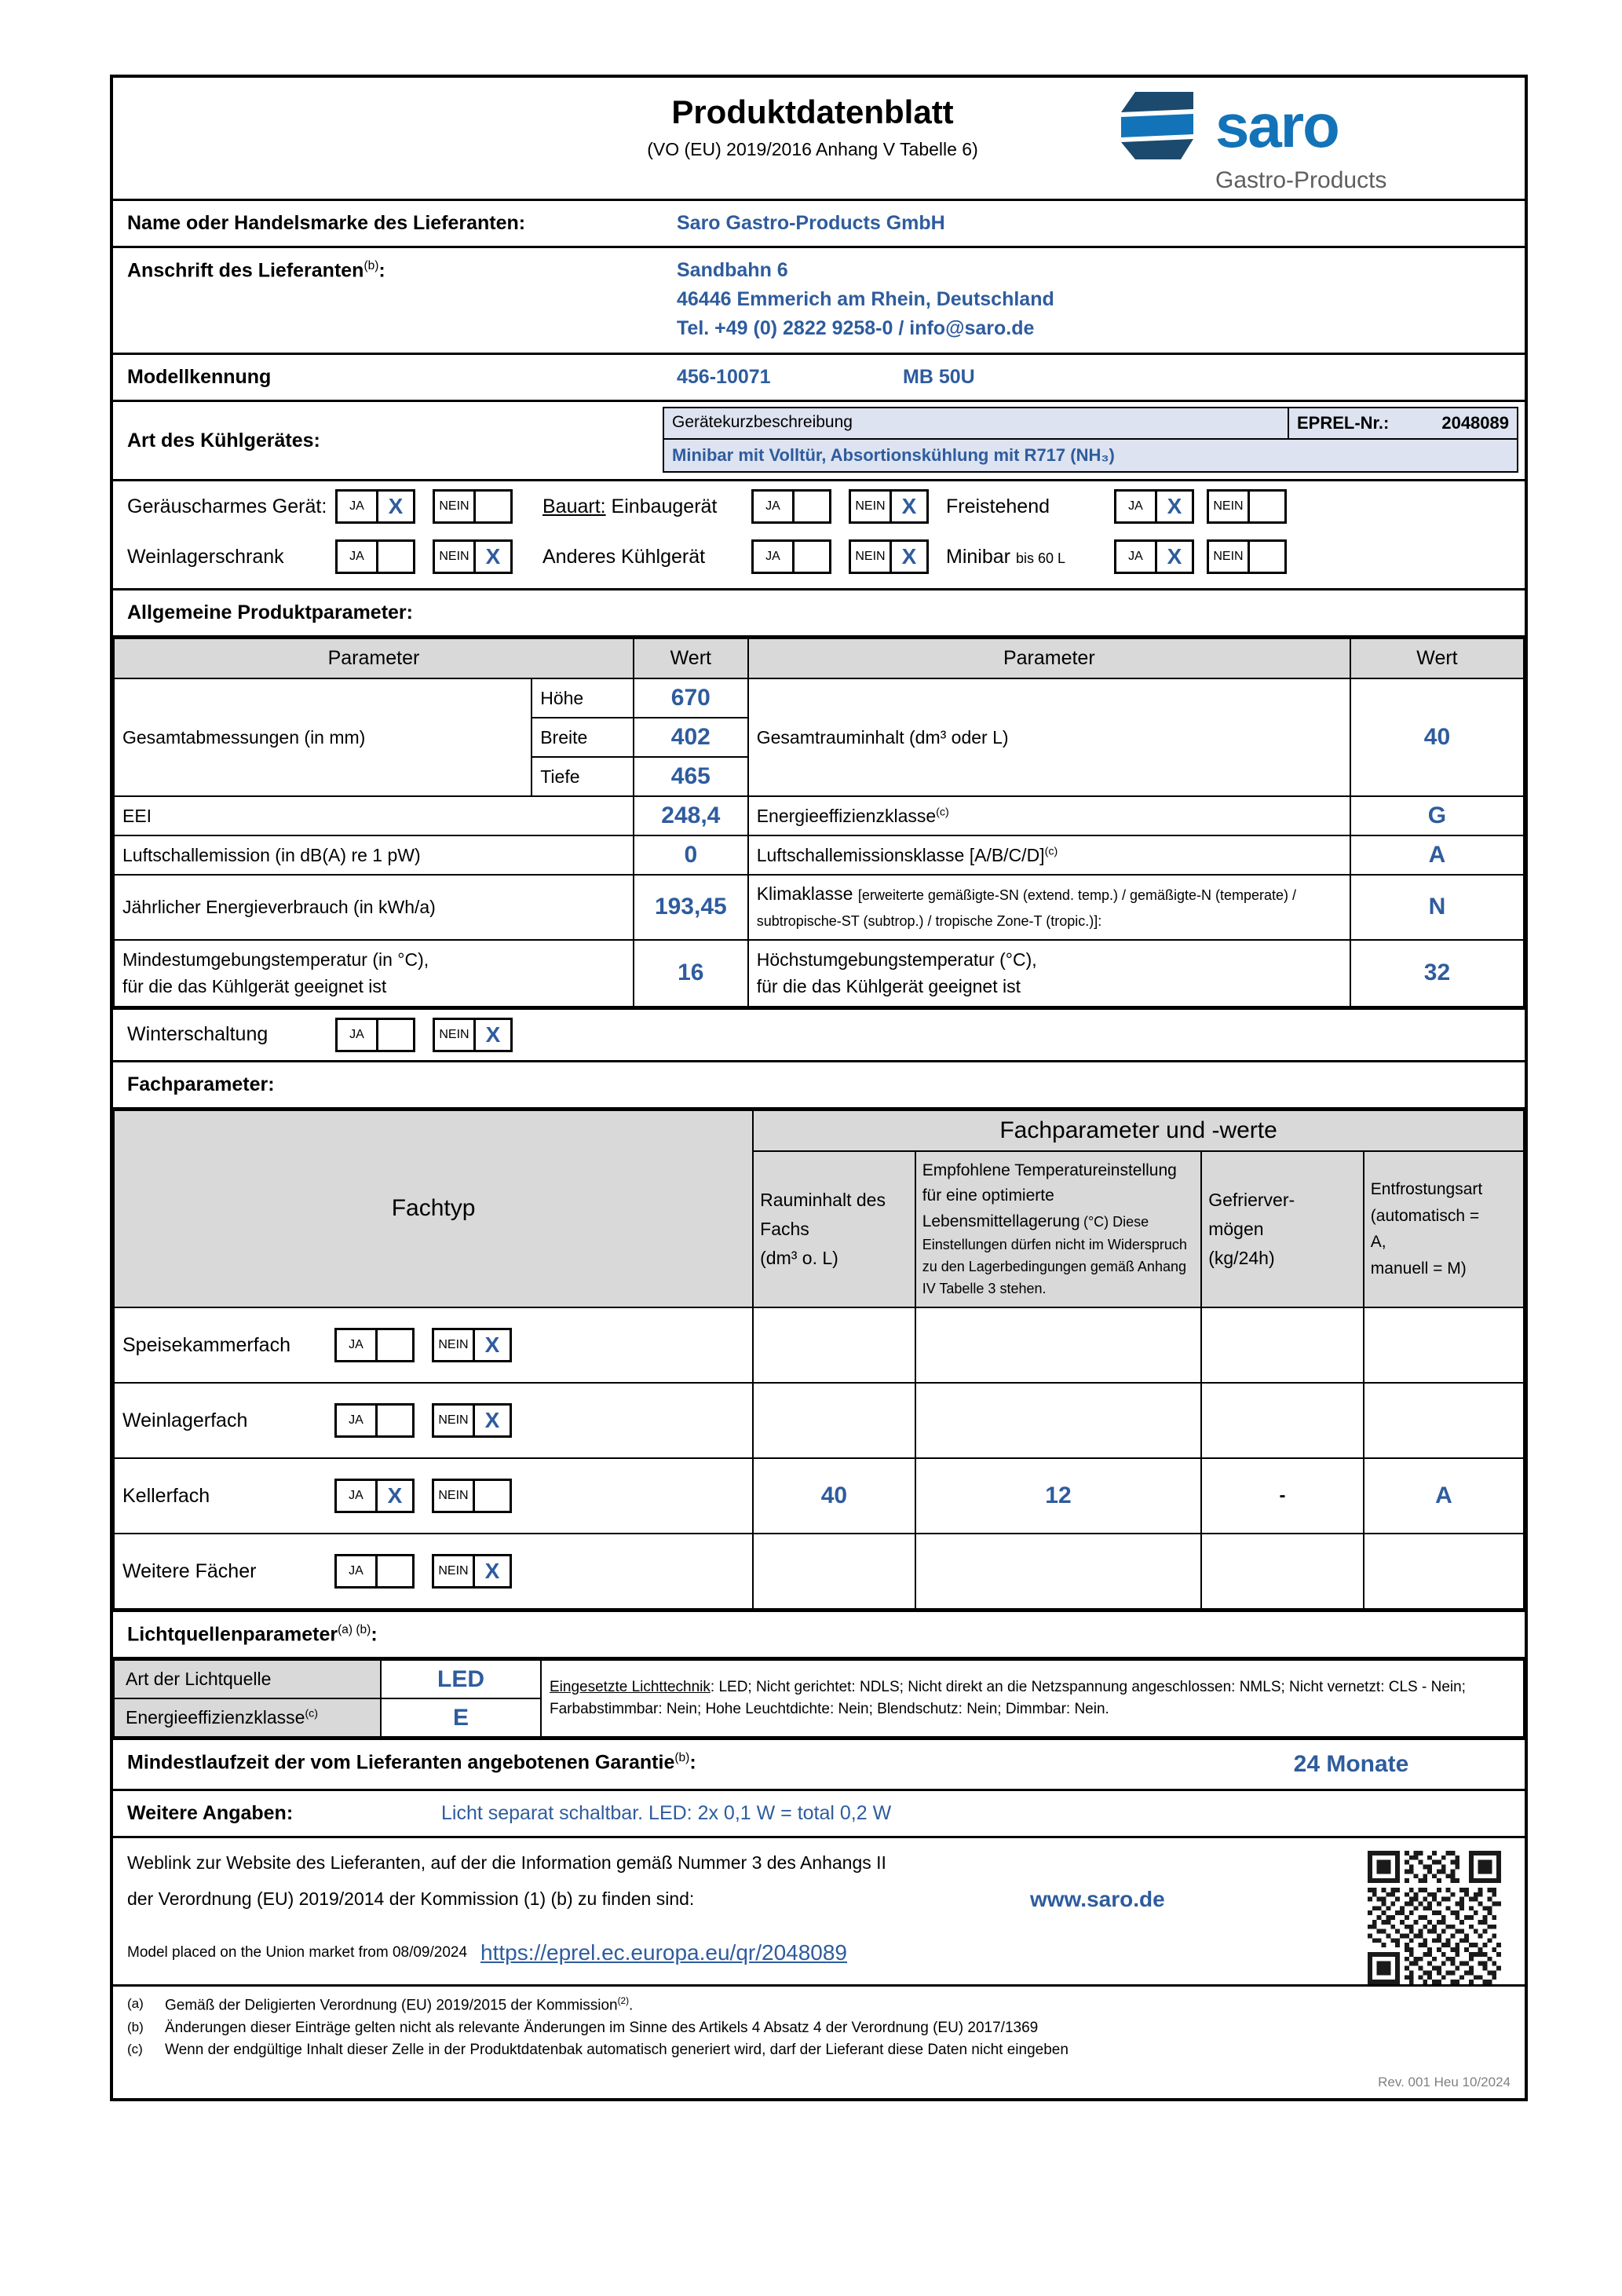  Describe the element at coordinates (834, 1345) in the screenshot. I see `pantry-volume` at that location.